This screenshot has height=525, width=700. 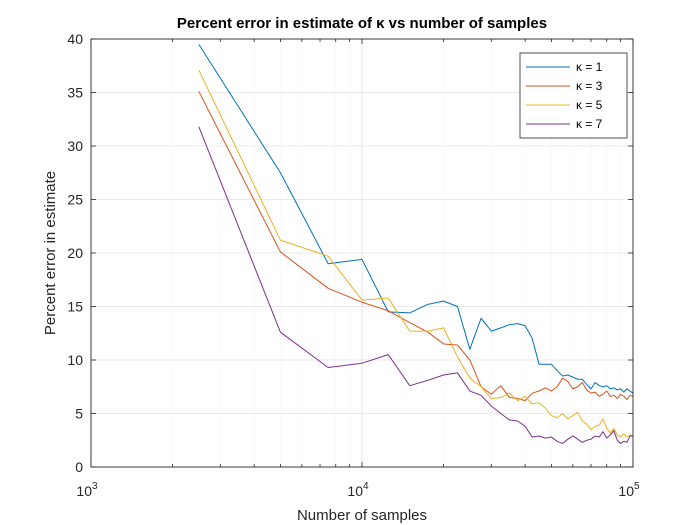 I want to click on legend-label: κ = 7, so click(x=589, y=124).